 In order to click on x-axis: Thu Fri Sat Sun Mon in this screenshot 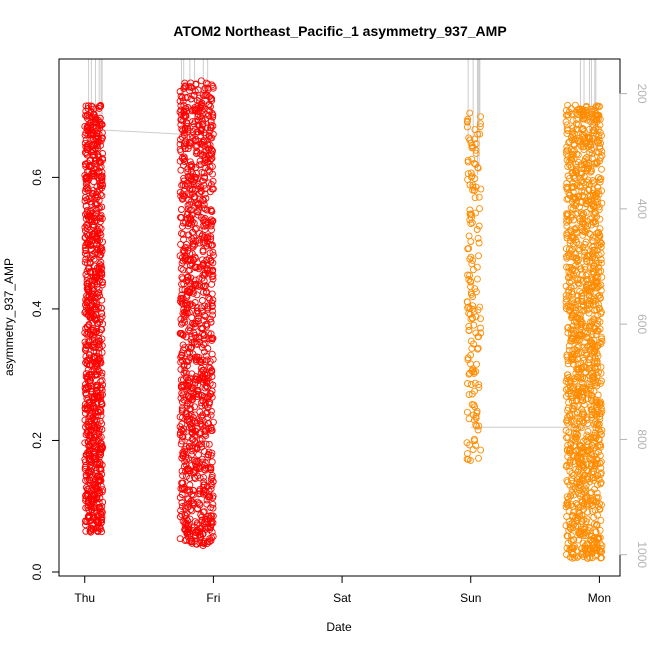, I will do `click(342, 590)`.